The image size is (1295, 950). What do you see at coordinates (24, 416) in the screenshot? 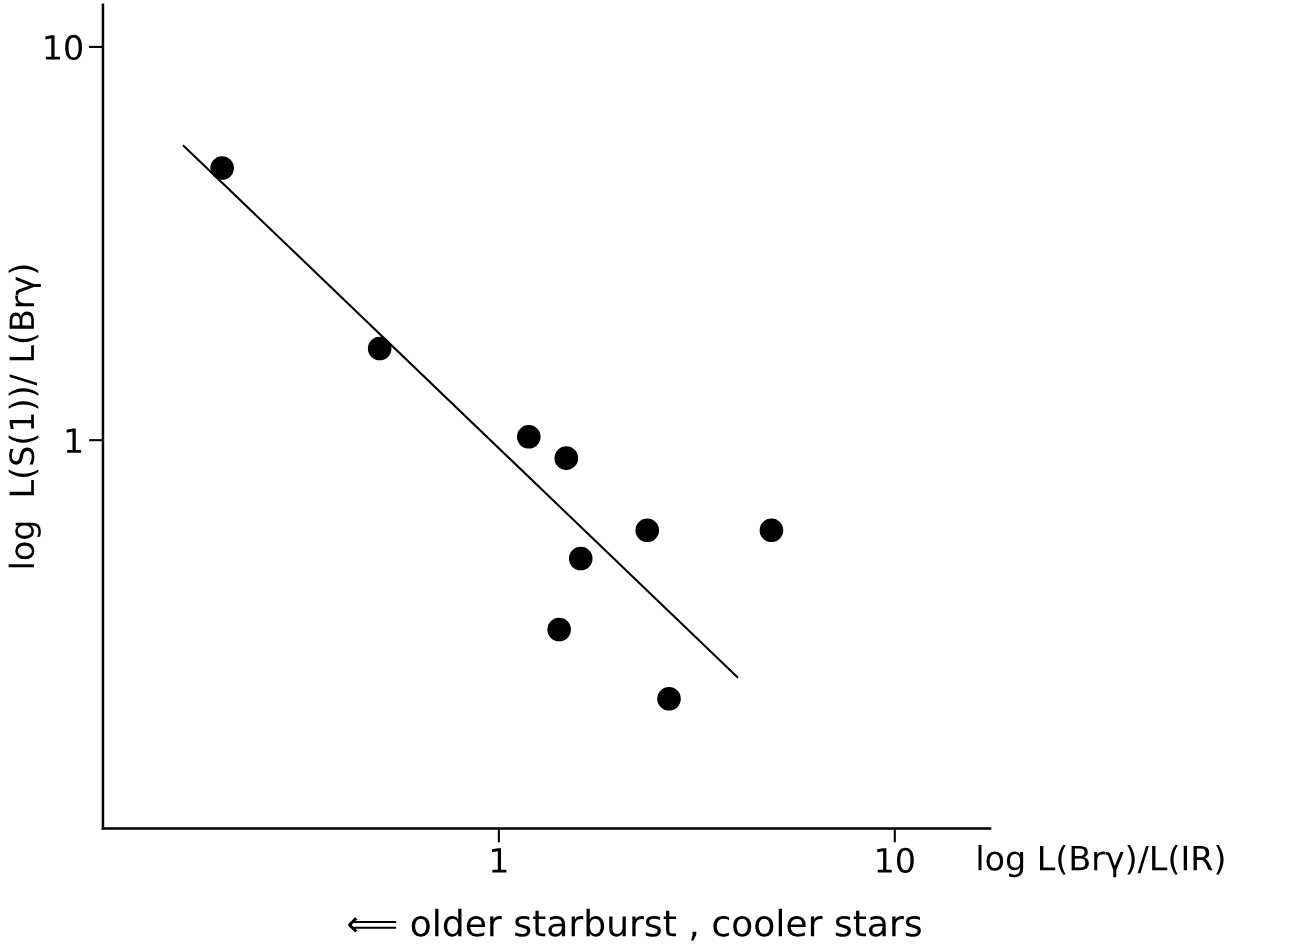
I see `y-axis-title: log L(S(1))/ L(Brγ)` at bounding box center [24, 416].